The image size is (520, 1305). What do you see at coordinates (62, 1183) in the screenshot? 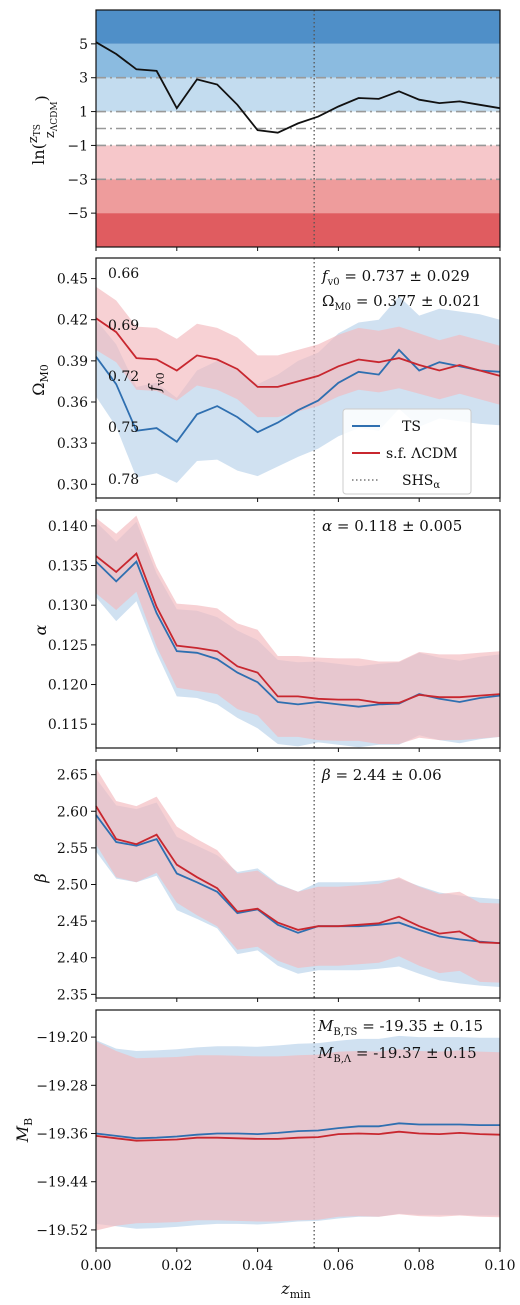
I see `y-tick-label: −19.44` at bounding box center [62, 1183].